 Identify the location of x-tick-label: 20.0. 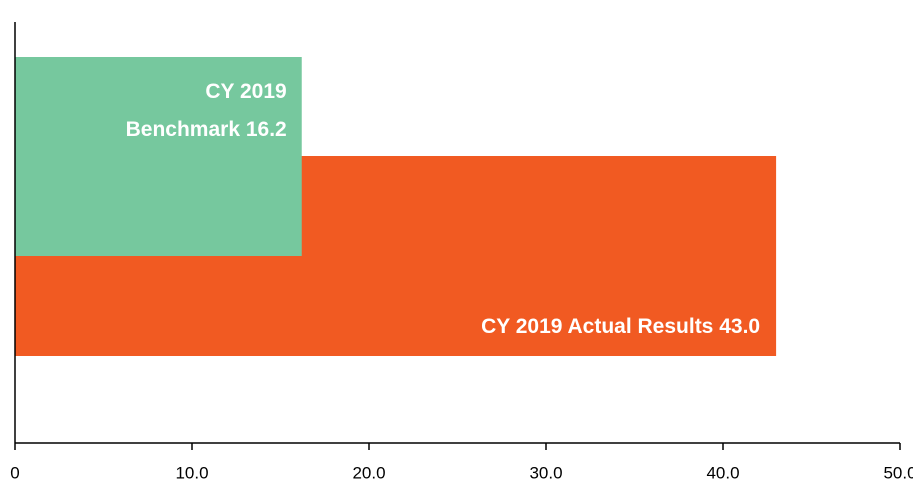
(368, 472).